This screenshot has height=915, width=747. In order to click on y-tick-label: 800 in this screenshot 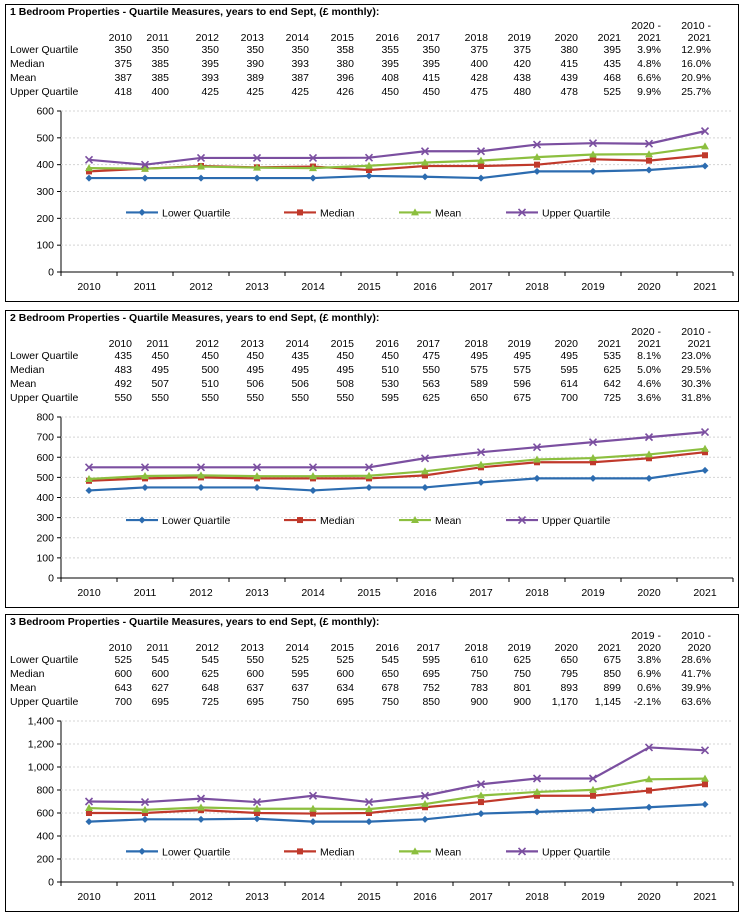, I will do `click(45, 418)`.